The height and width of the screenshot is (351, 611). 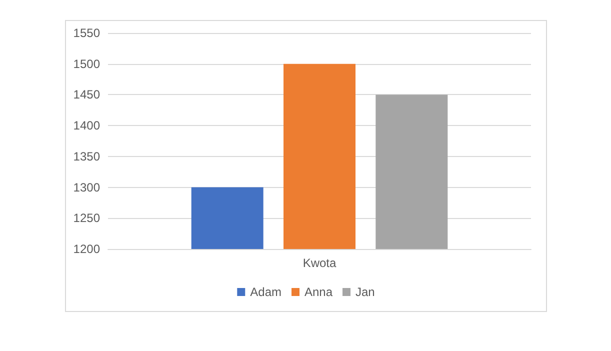 I want to click on y-tick-label: 1250, so click(x=86, y=218).